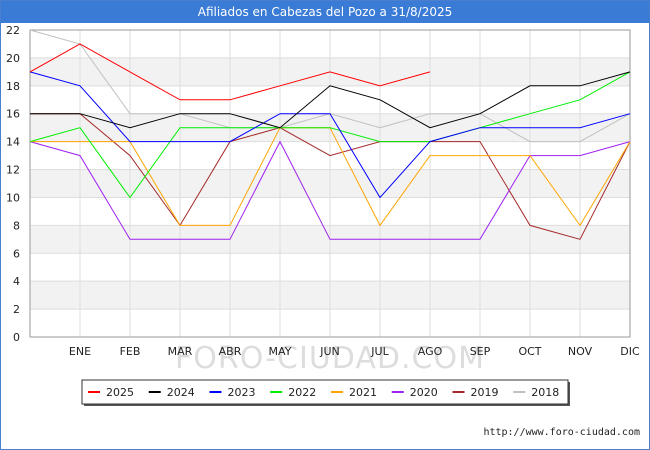 The image size is (650, 450). Describe the element at coordinates (80, 351) in the screenshot. I see `x-tick-label: ENE` at that location.